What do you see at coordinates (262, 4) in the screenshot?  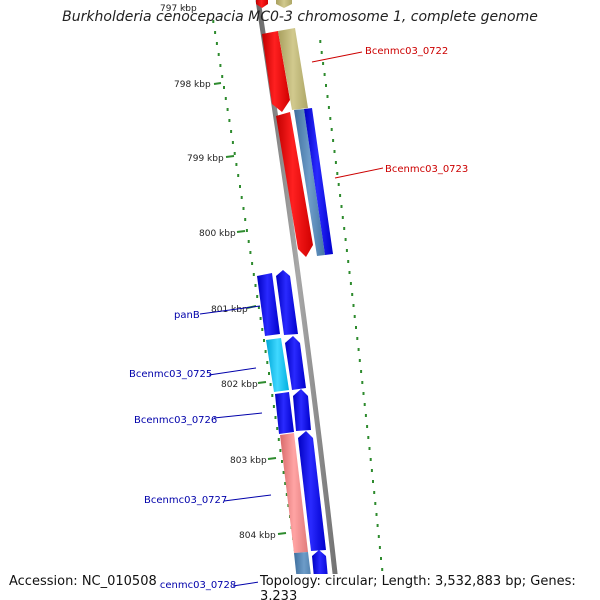 I see `gene-arrow-top-fragment` at bounding box center [262, 4].